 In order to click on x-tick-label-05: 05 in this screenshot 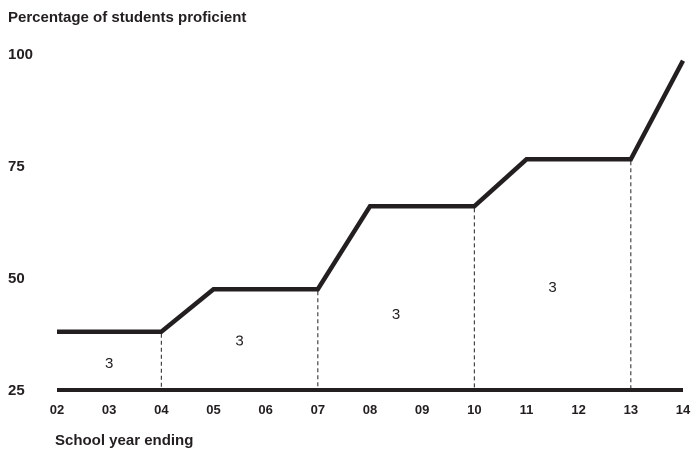, I will do `click(213, 409)`.